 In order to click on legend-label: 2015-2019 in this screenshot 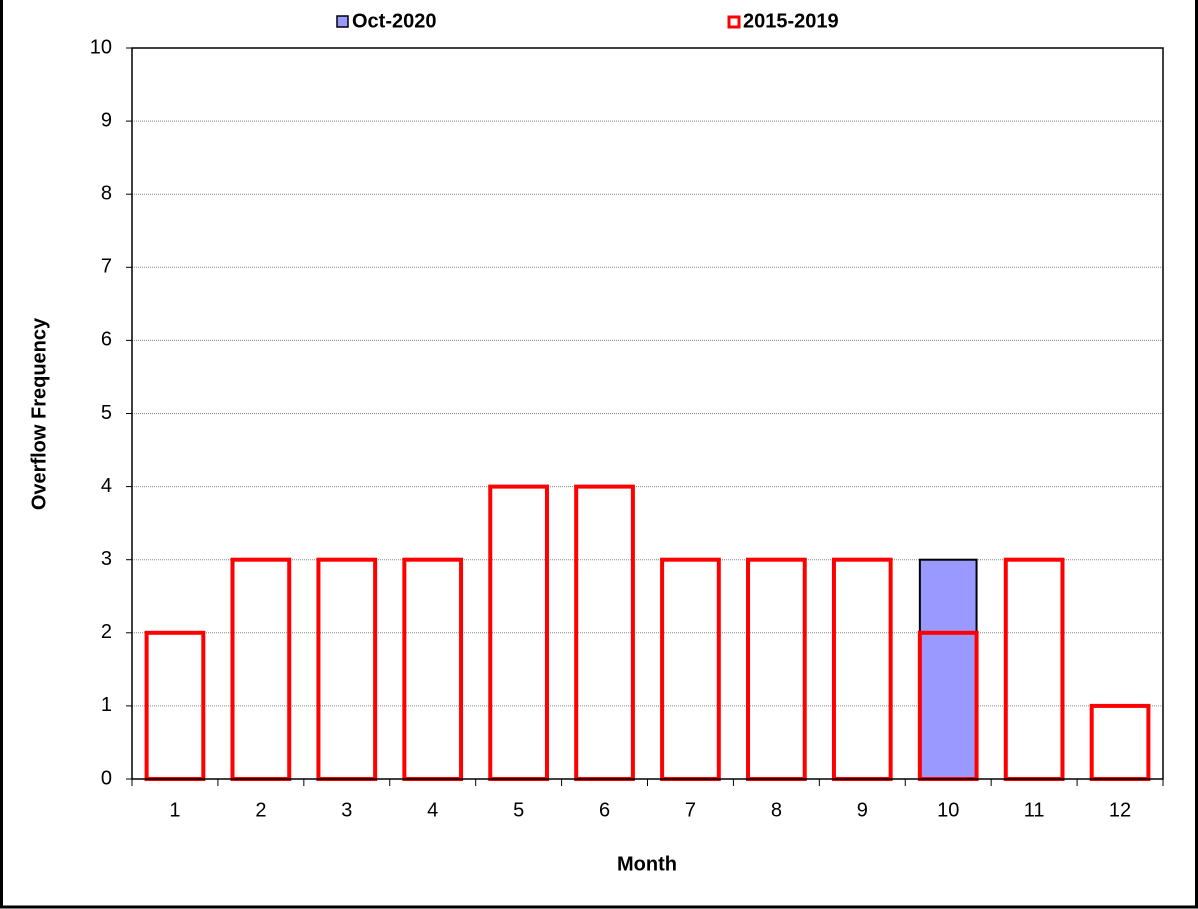, I will do `click(791, 21)`.